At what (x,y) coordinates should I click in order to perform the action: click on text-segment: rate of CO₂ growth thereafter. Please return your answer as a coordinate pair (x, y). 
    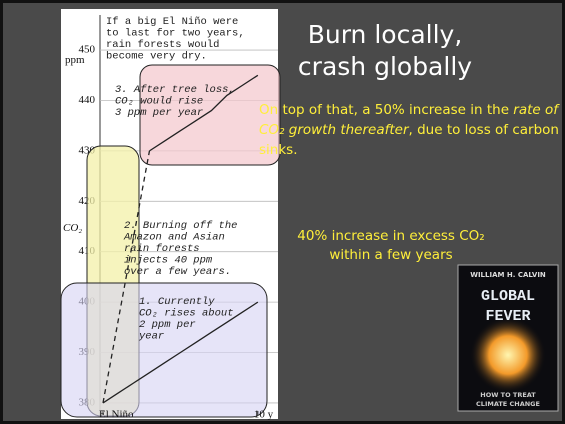
    Looking at the image, I should click on (409, 120).